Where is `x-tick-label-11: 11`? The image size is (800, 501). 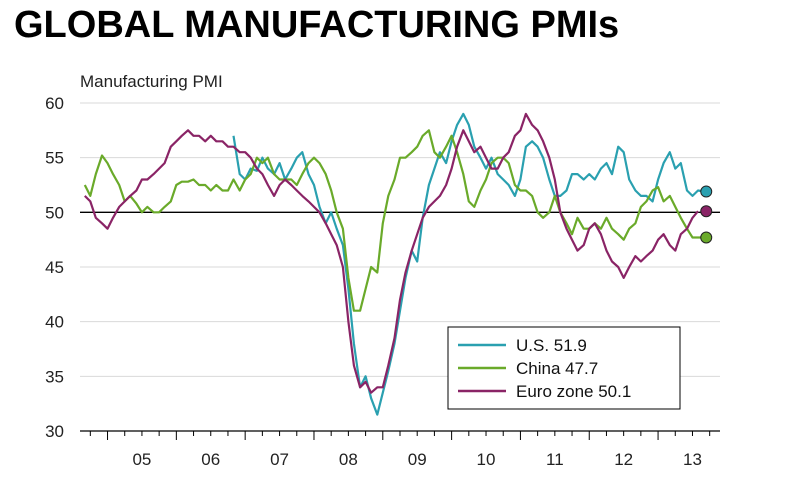
x-tick-label-11: 11 is located at coordinates (555, 459).